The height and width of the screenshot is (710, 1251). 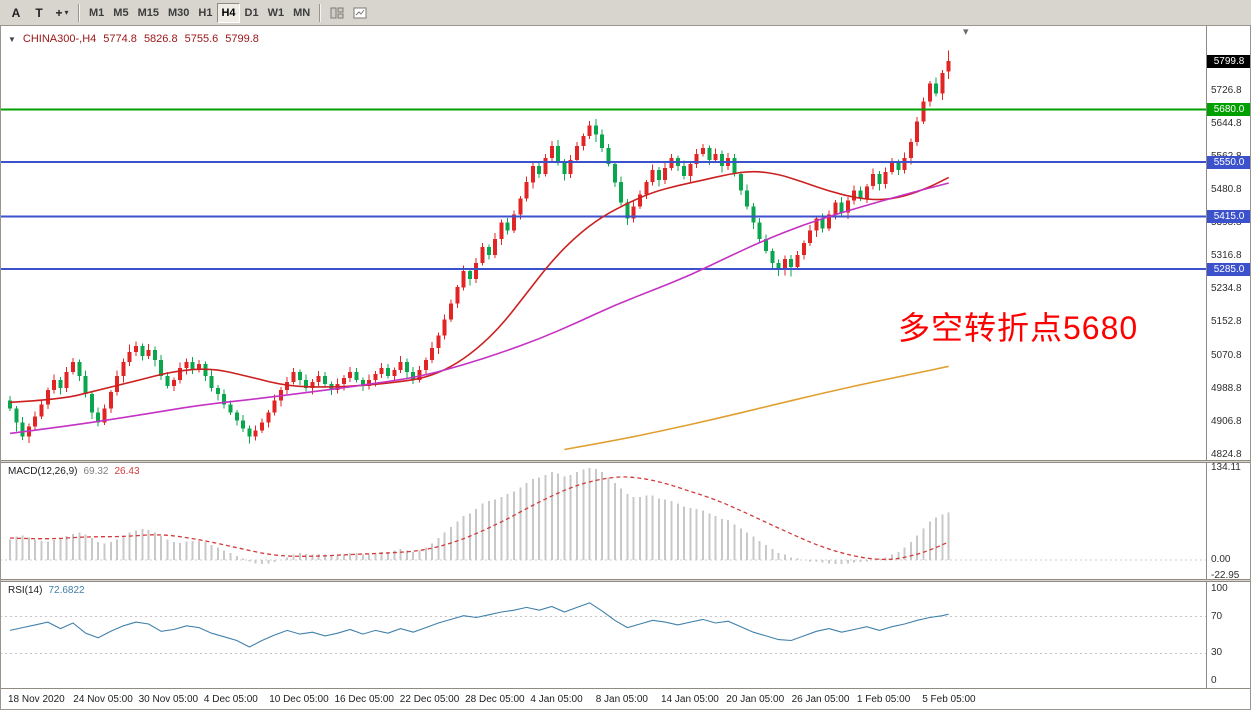 What do you see at coordinates (337, 13) in the screenshot?
I see `tile-windows-icon-button` at bounding box center [337, 13].